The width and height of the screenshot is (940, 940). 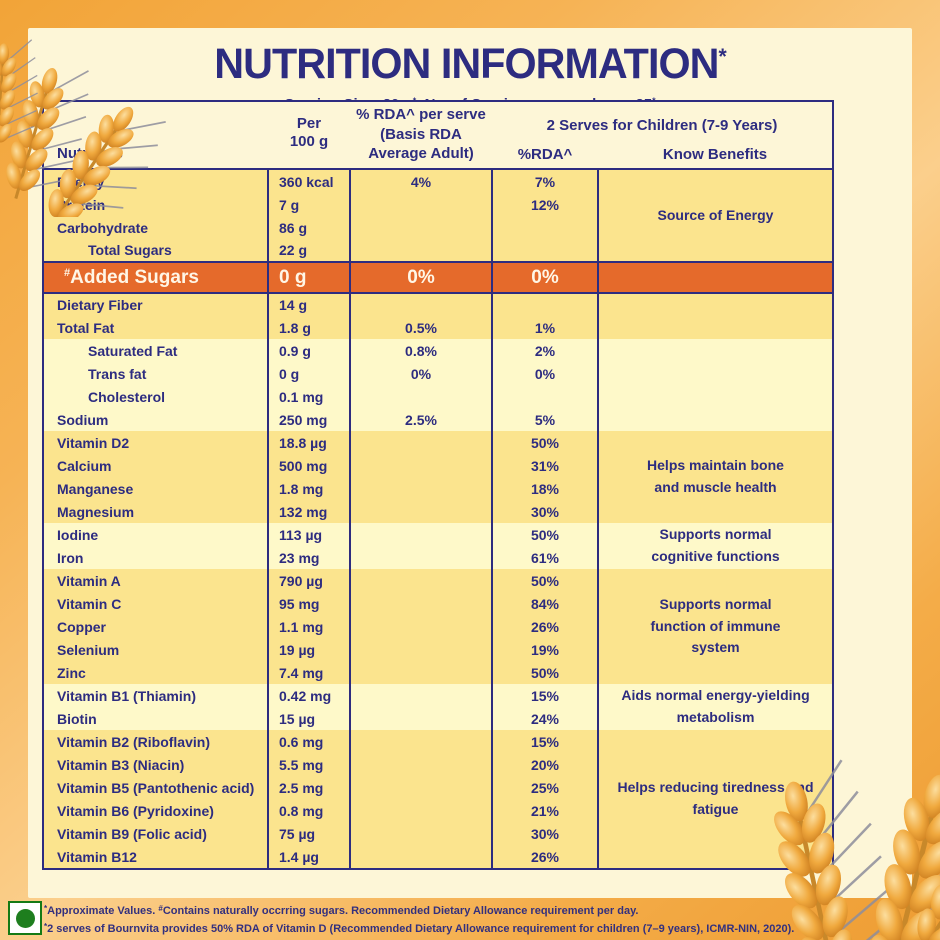 I want to click on table-row: Vitamin B9 (Folic acid) 75 µg 30%, so click(x=438, y=833).